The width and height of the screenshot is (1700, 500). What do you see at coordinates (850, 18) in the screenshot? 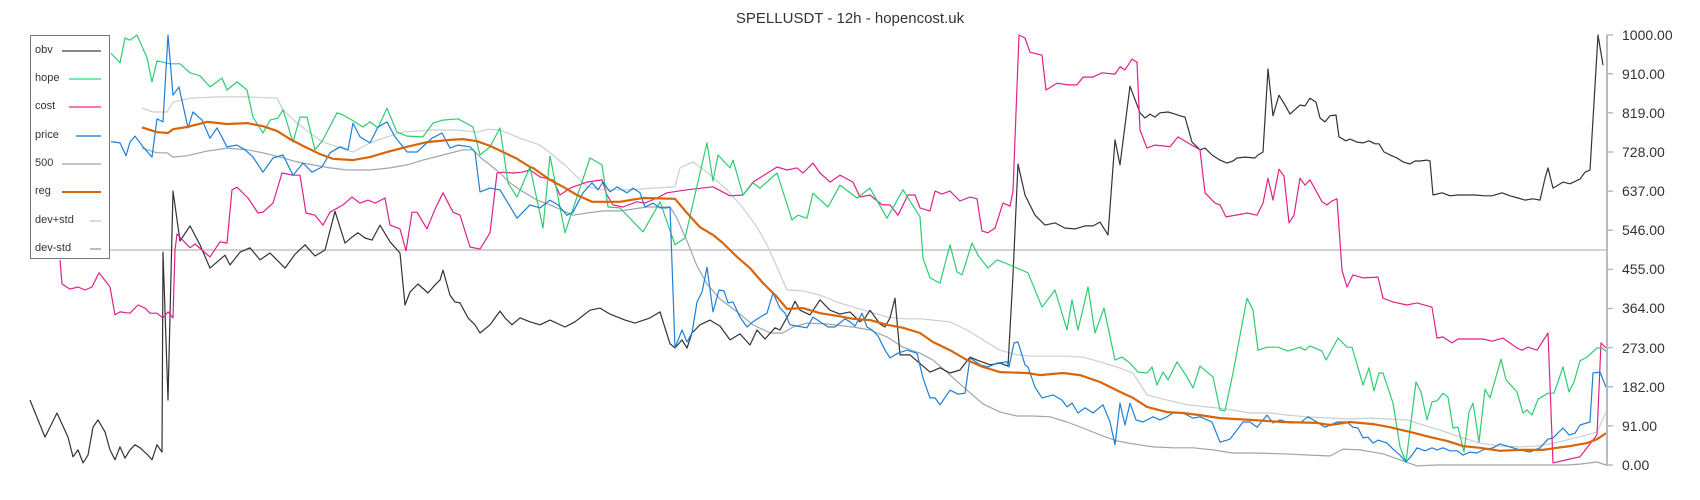
I see `chart-title: SPELLUSDT - 12h - hopencost.uk` at bounding box center [850, 18].